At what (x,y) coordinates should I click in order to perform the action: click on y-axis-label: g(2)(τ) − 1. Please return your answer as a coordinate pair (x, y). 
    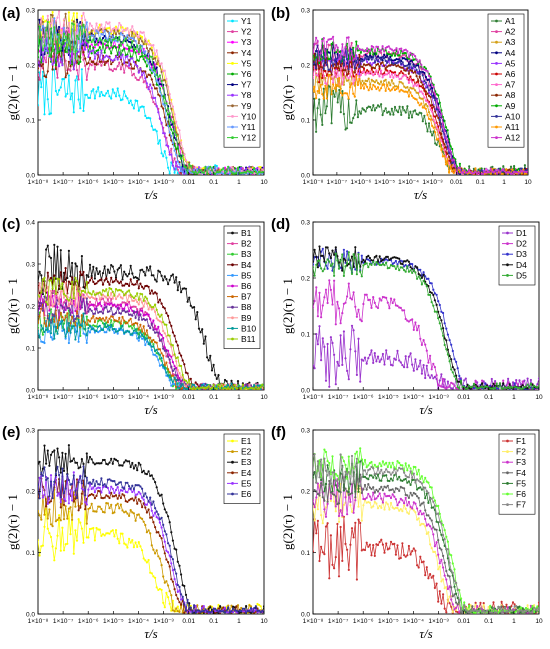
    Looking at the image, I should click on (287, 93).